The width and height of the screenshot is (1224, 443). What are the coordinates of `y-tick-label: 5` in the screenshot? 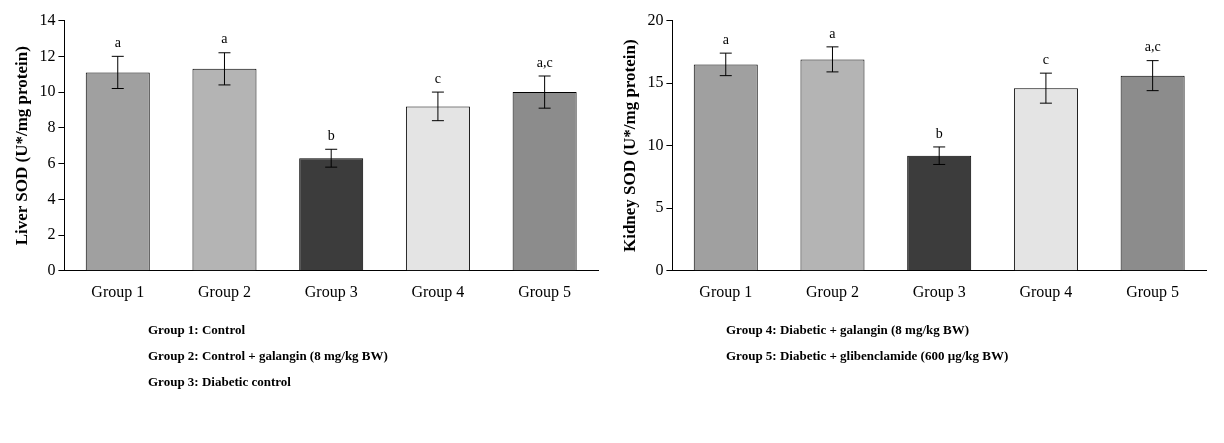 It's located at (659, 207).